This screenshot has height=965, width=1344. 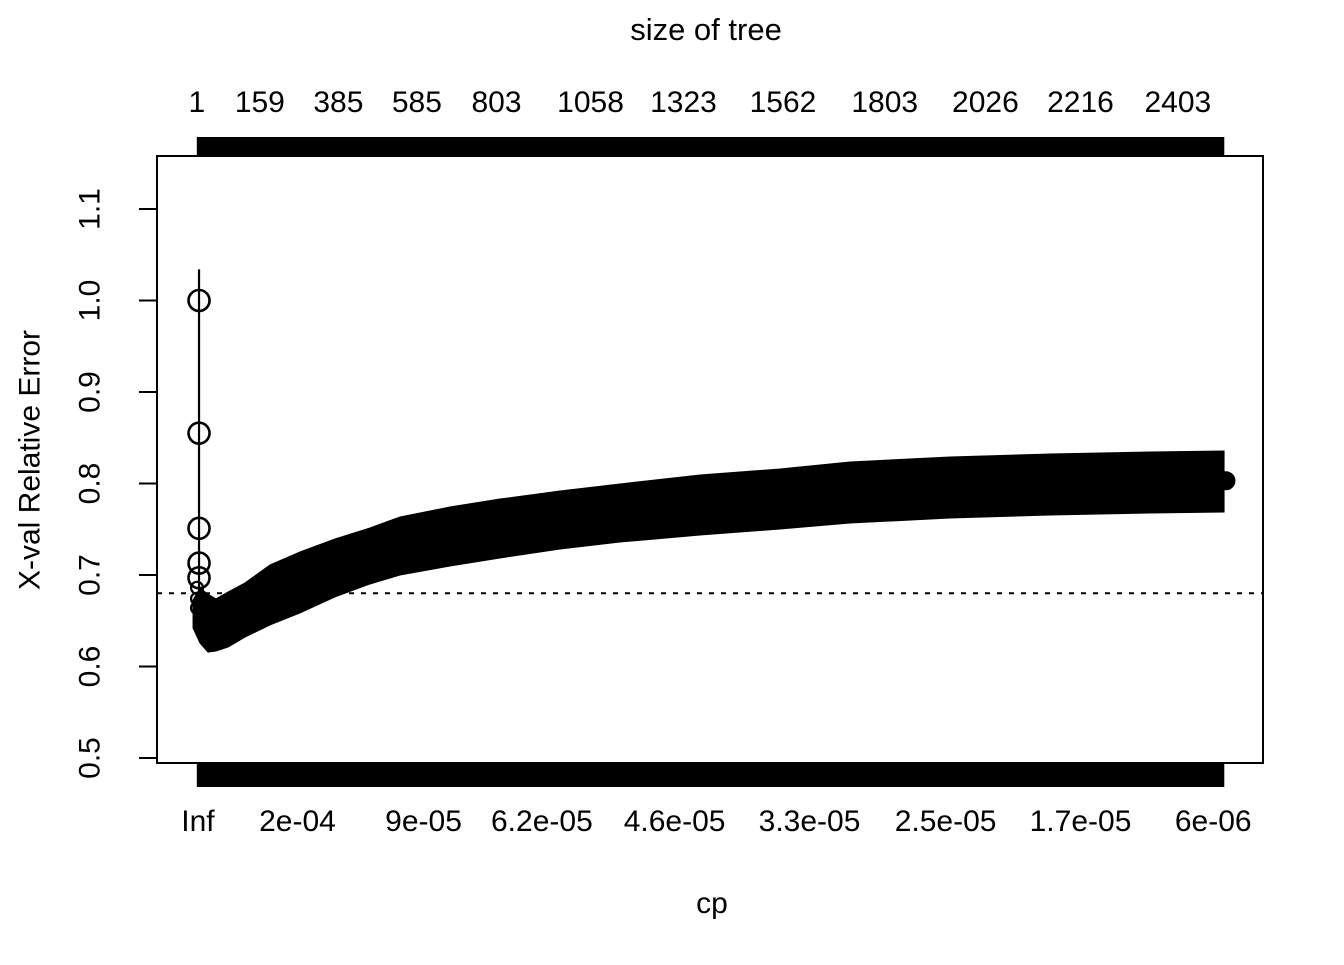 What do you see at coordinates (710, 775) in the screenshot?
I see `bottom-axis-tick-bar` at bounding box center [710, 775].